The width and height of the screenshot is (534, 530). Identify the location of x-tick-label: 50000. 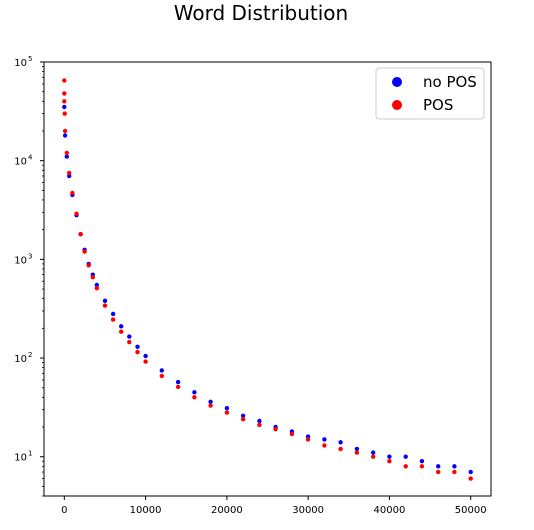
(471, 510).